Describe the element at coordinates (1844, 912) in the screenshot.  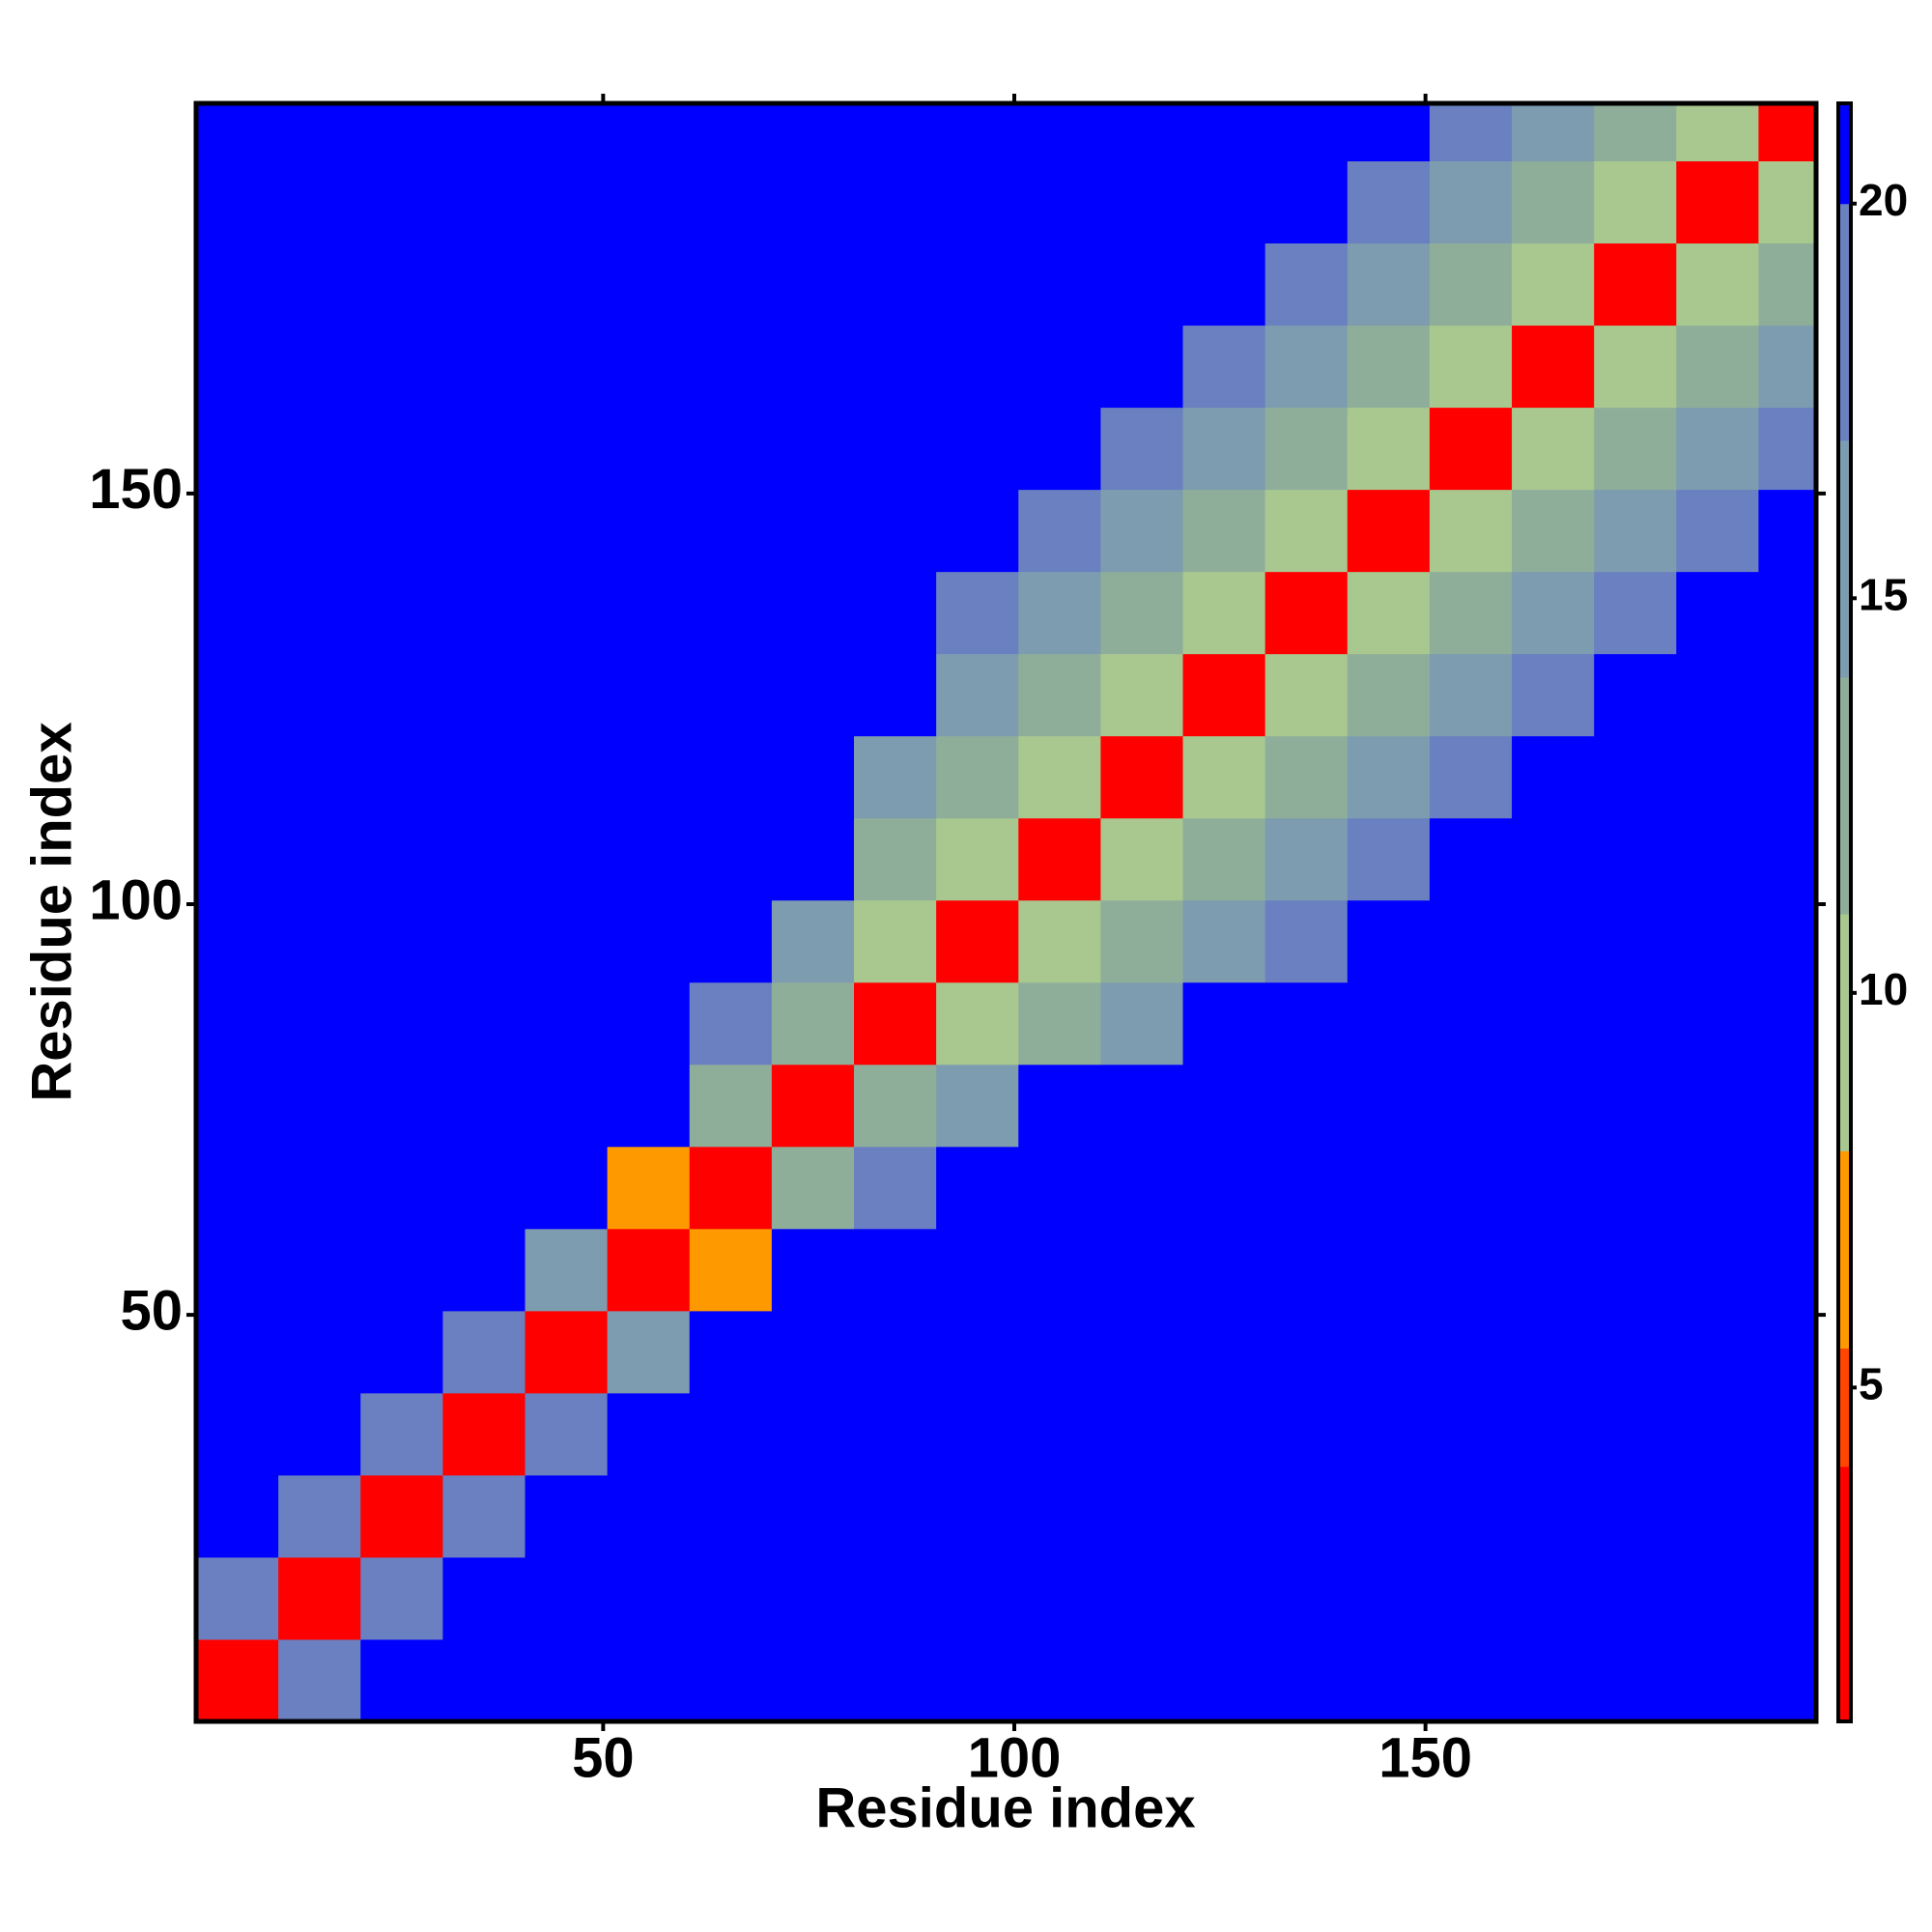
I see `colorbar-frame` at that location.